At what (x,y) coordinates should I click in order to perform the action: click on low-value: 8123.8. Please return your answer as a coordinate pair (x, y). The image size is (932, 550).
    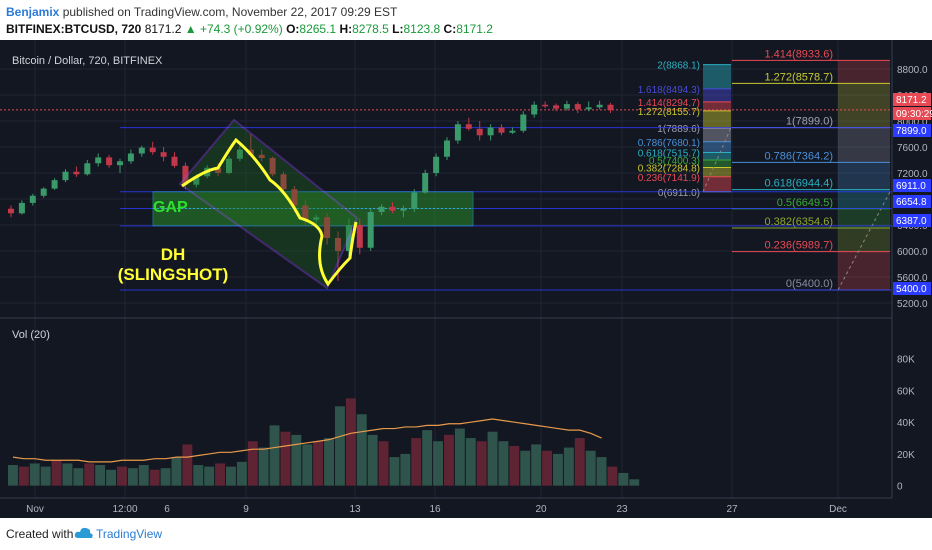
    Looking at the image, I should click on (422, 29).